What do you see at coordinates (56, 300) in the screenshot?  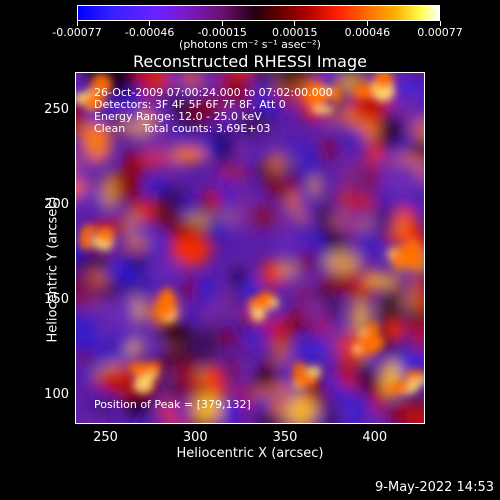 I see `y-tick-label: 150` at bounding box center [56, 300].